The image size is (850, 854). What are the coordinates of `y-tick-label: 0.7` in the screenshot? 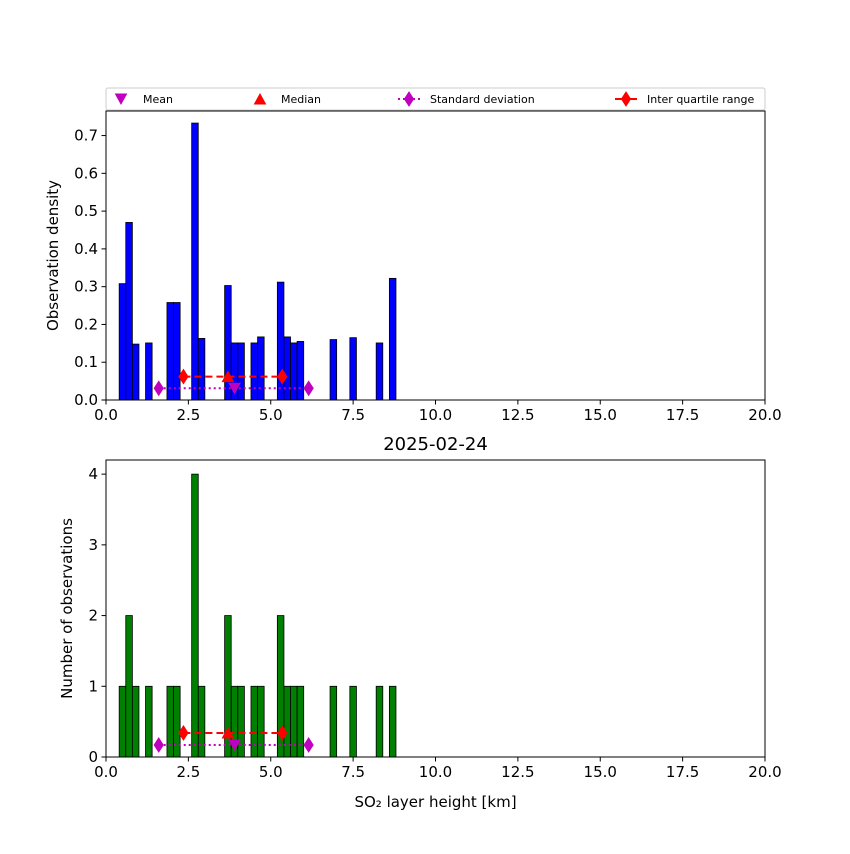 It's located at (86, 136).